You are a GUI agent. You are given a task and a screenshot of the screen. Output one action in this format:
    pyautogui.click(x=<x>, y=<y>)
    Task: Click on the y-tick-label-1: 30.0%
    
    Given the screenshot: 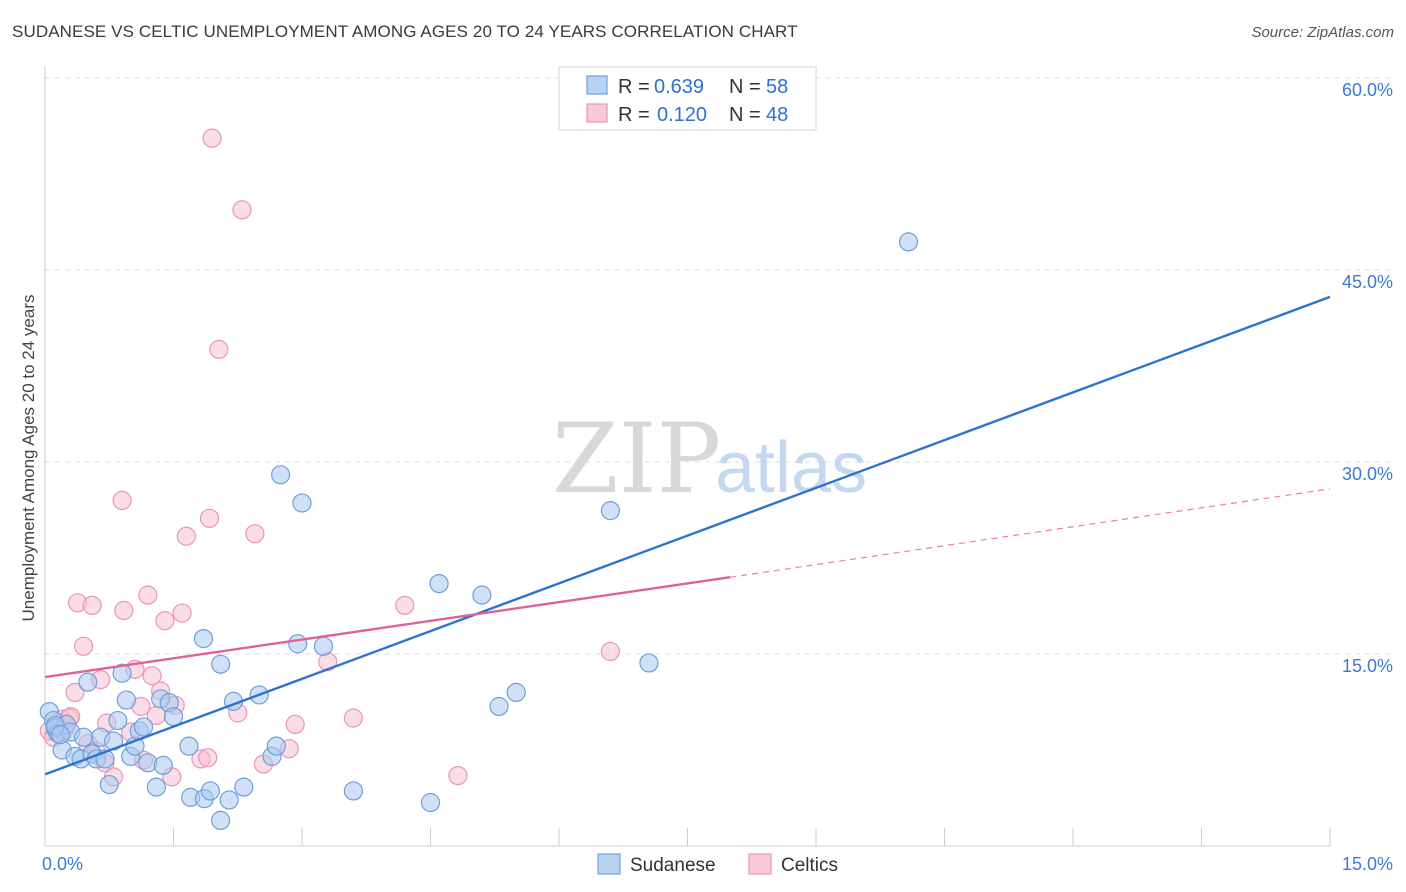 What is the action you would take?
    pyautogui.click(x=1367, y=474)
    